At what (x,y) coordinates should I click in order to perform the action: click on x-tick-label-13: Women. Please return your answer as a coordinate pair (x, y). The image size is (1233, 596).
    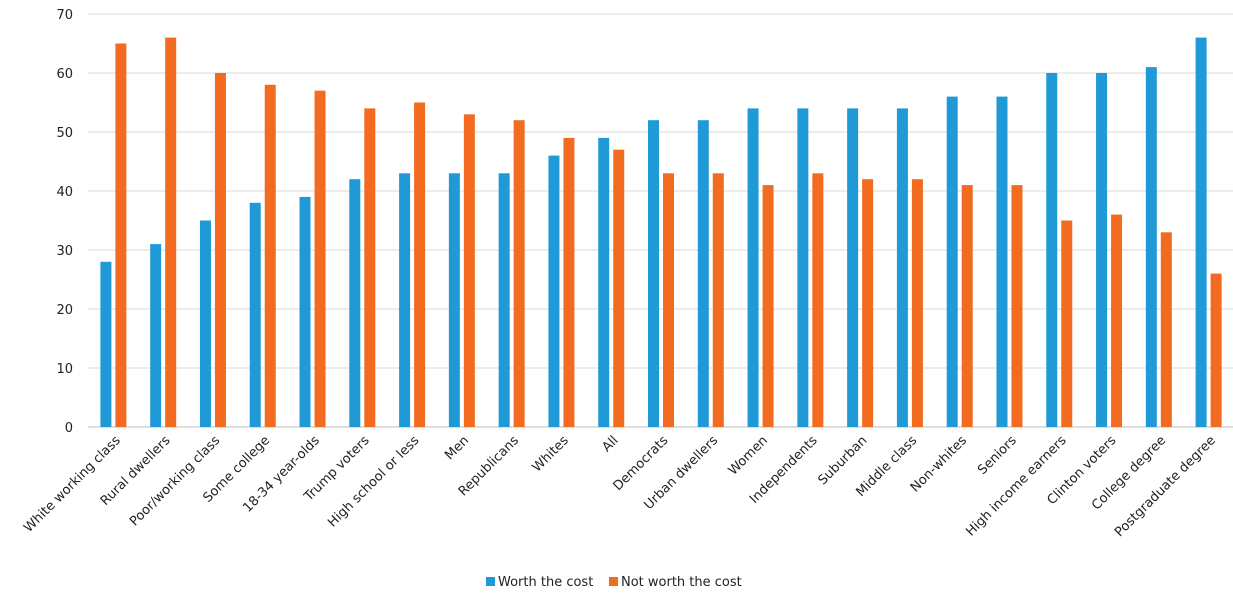
    Looking at the image, I should click on (748, 455).